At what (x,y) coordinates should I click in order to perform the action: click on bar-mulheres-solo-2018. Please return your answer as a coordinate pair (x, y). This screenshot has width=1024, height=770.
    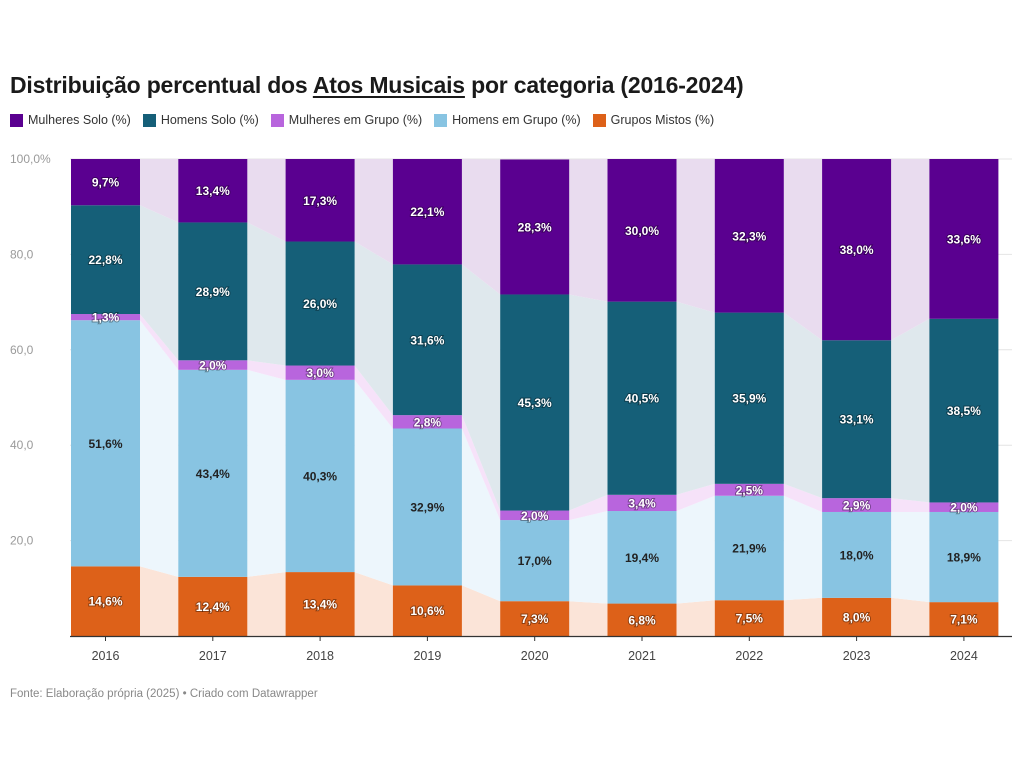
    Looking at the image, I should click on (320, 200).